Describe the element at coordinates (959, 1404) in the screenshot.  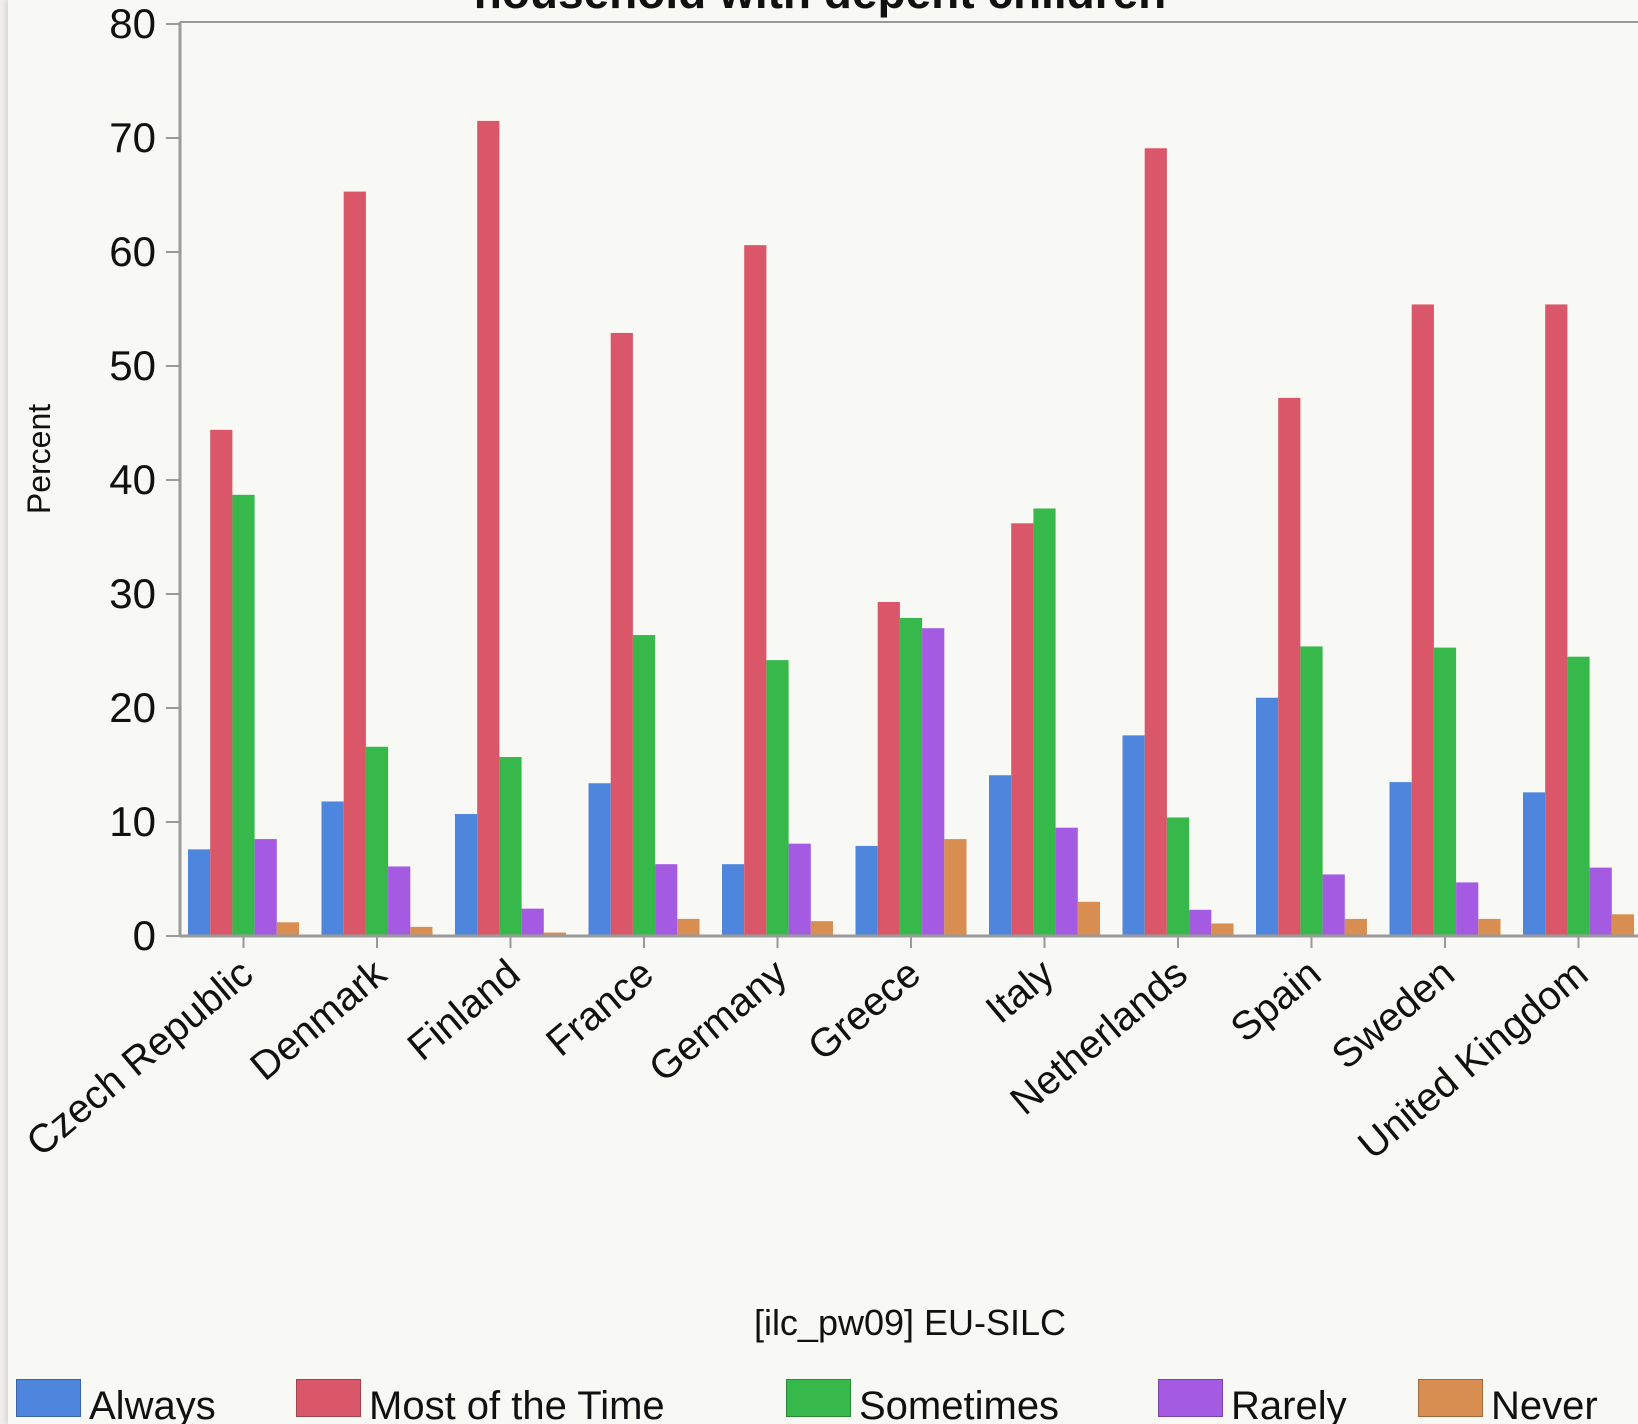
I see `legend-label-sometimes: Sometimes` at that location.